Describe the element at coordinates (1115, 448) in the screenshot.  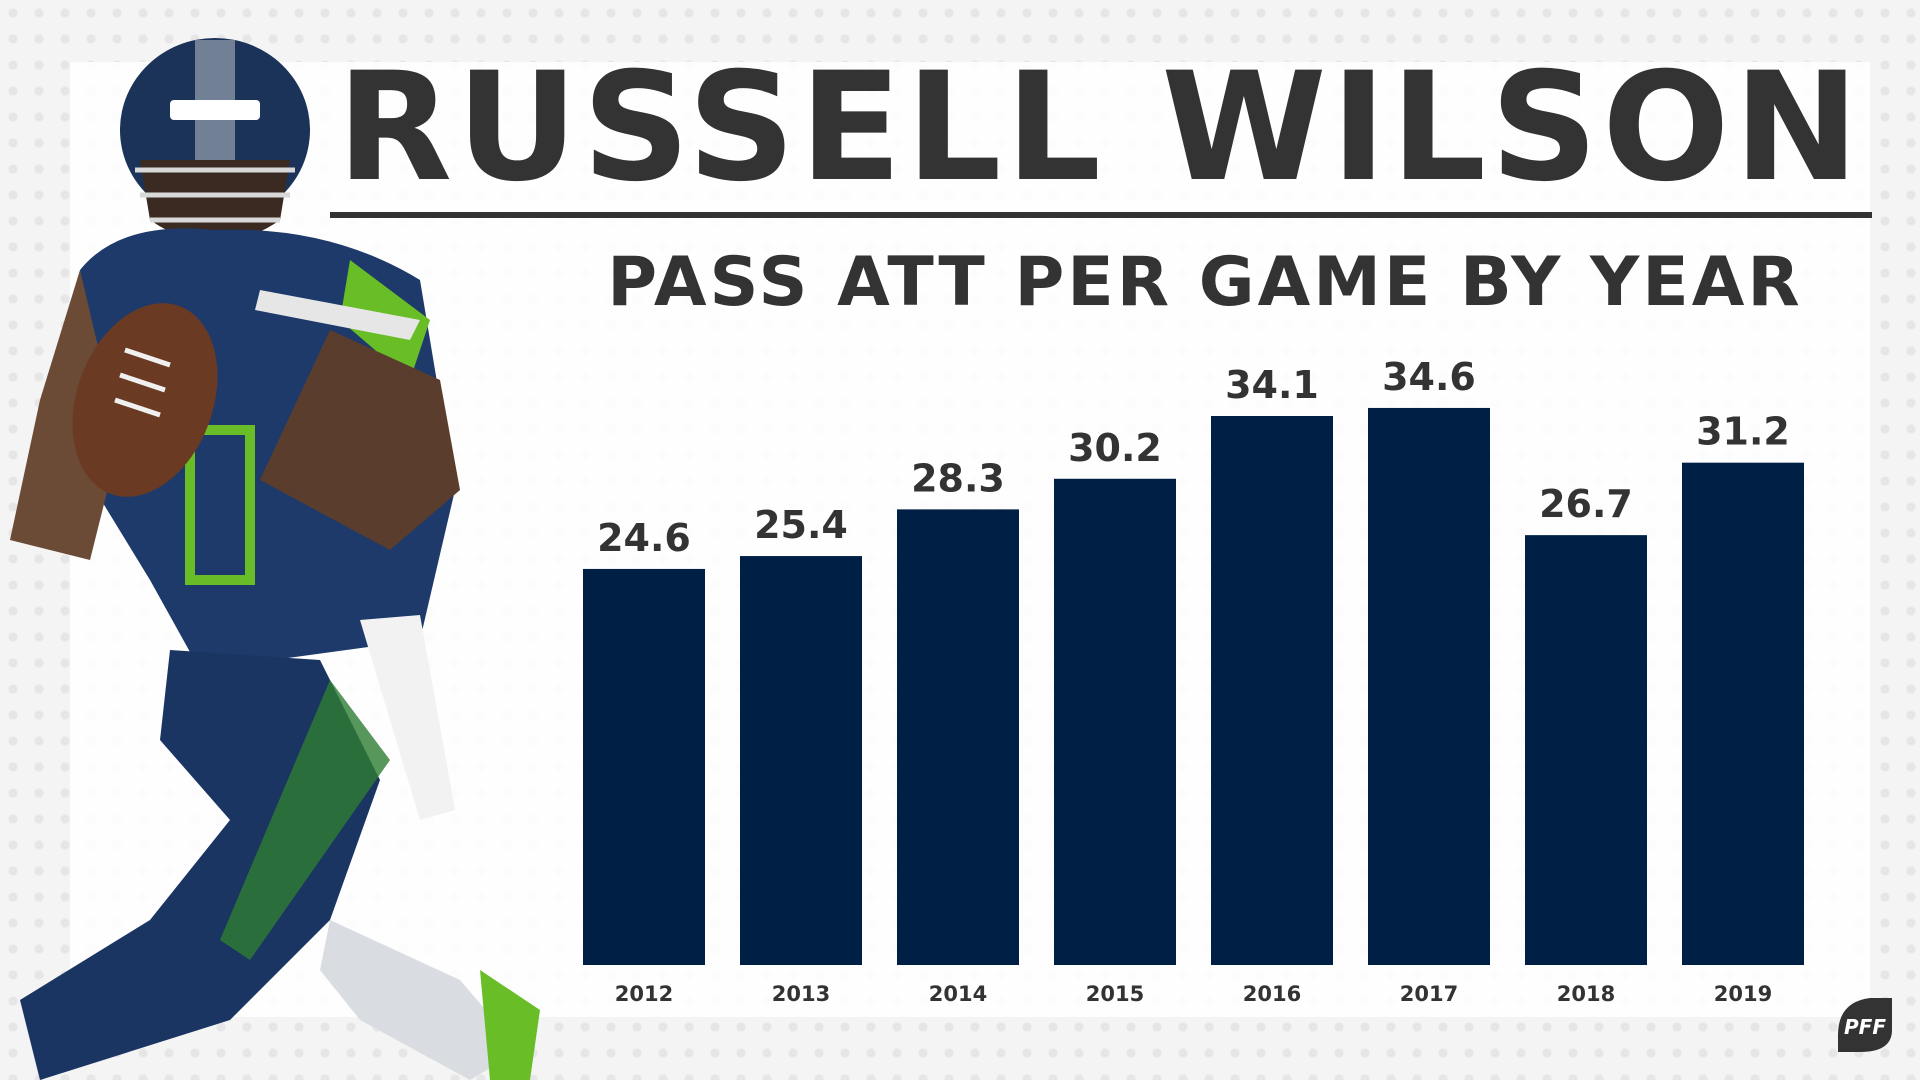
I see `value-label-2015: 30.2` at that location.